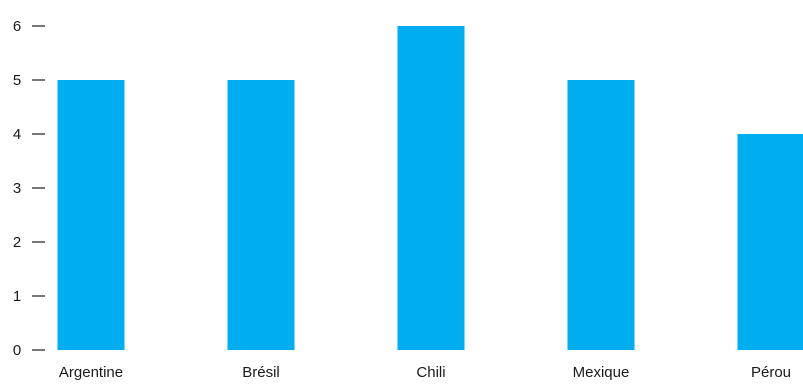  Describe the element at coordinates (17, 242) in the screenshot. I see `y-tick-label-2: 2` at that location.